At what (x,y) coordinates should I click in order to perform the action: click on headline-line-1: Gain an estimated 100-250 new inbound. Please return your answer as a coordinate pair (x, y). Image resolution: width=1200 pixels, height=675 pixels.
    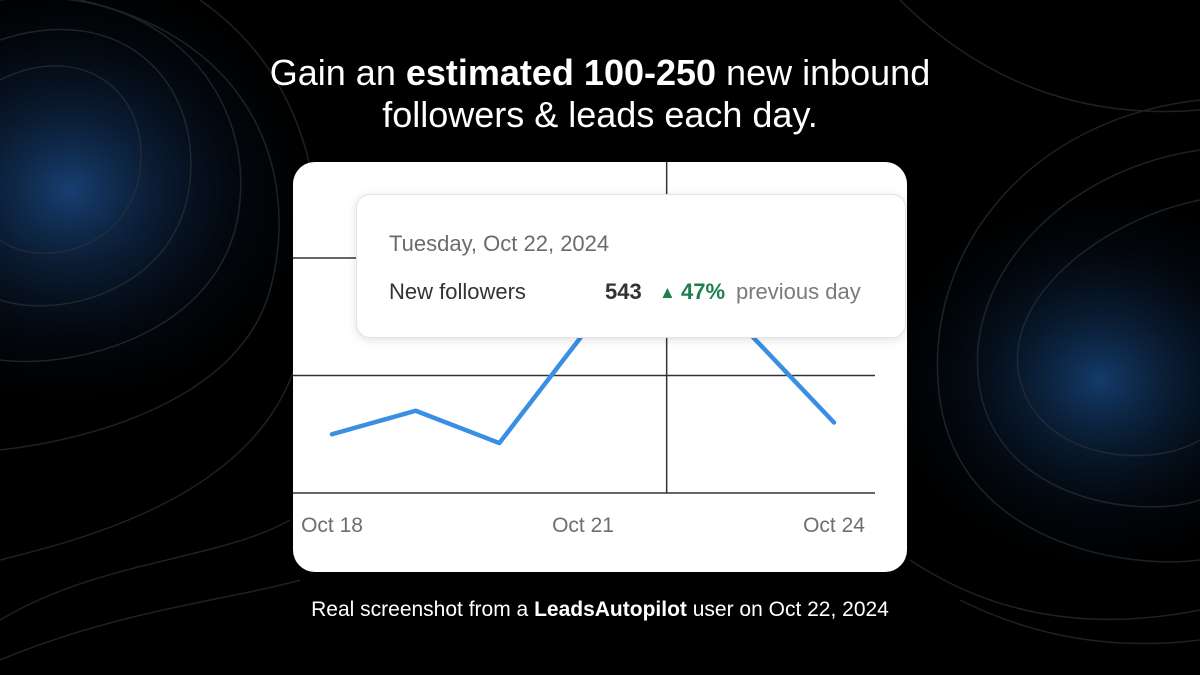
    Looking at the image, I should click on (600, 73).